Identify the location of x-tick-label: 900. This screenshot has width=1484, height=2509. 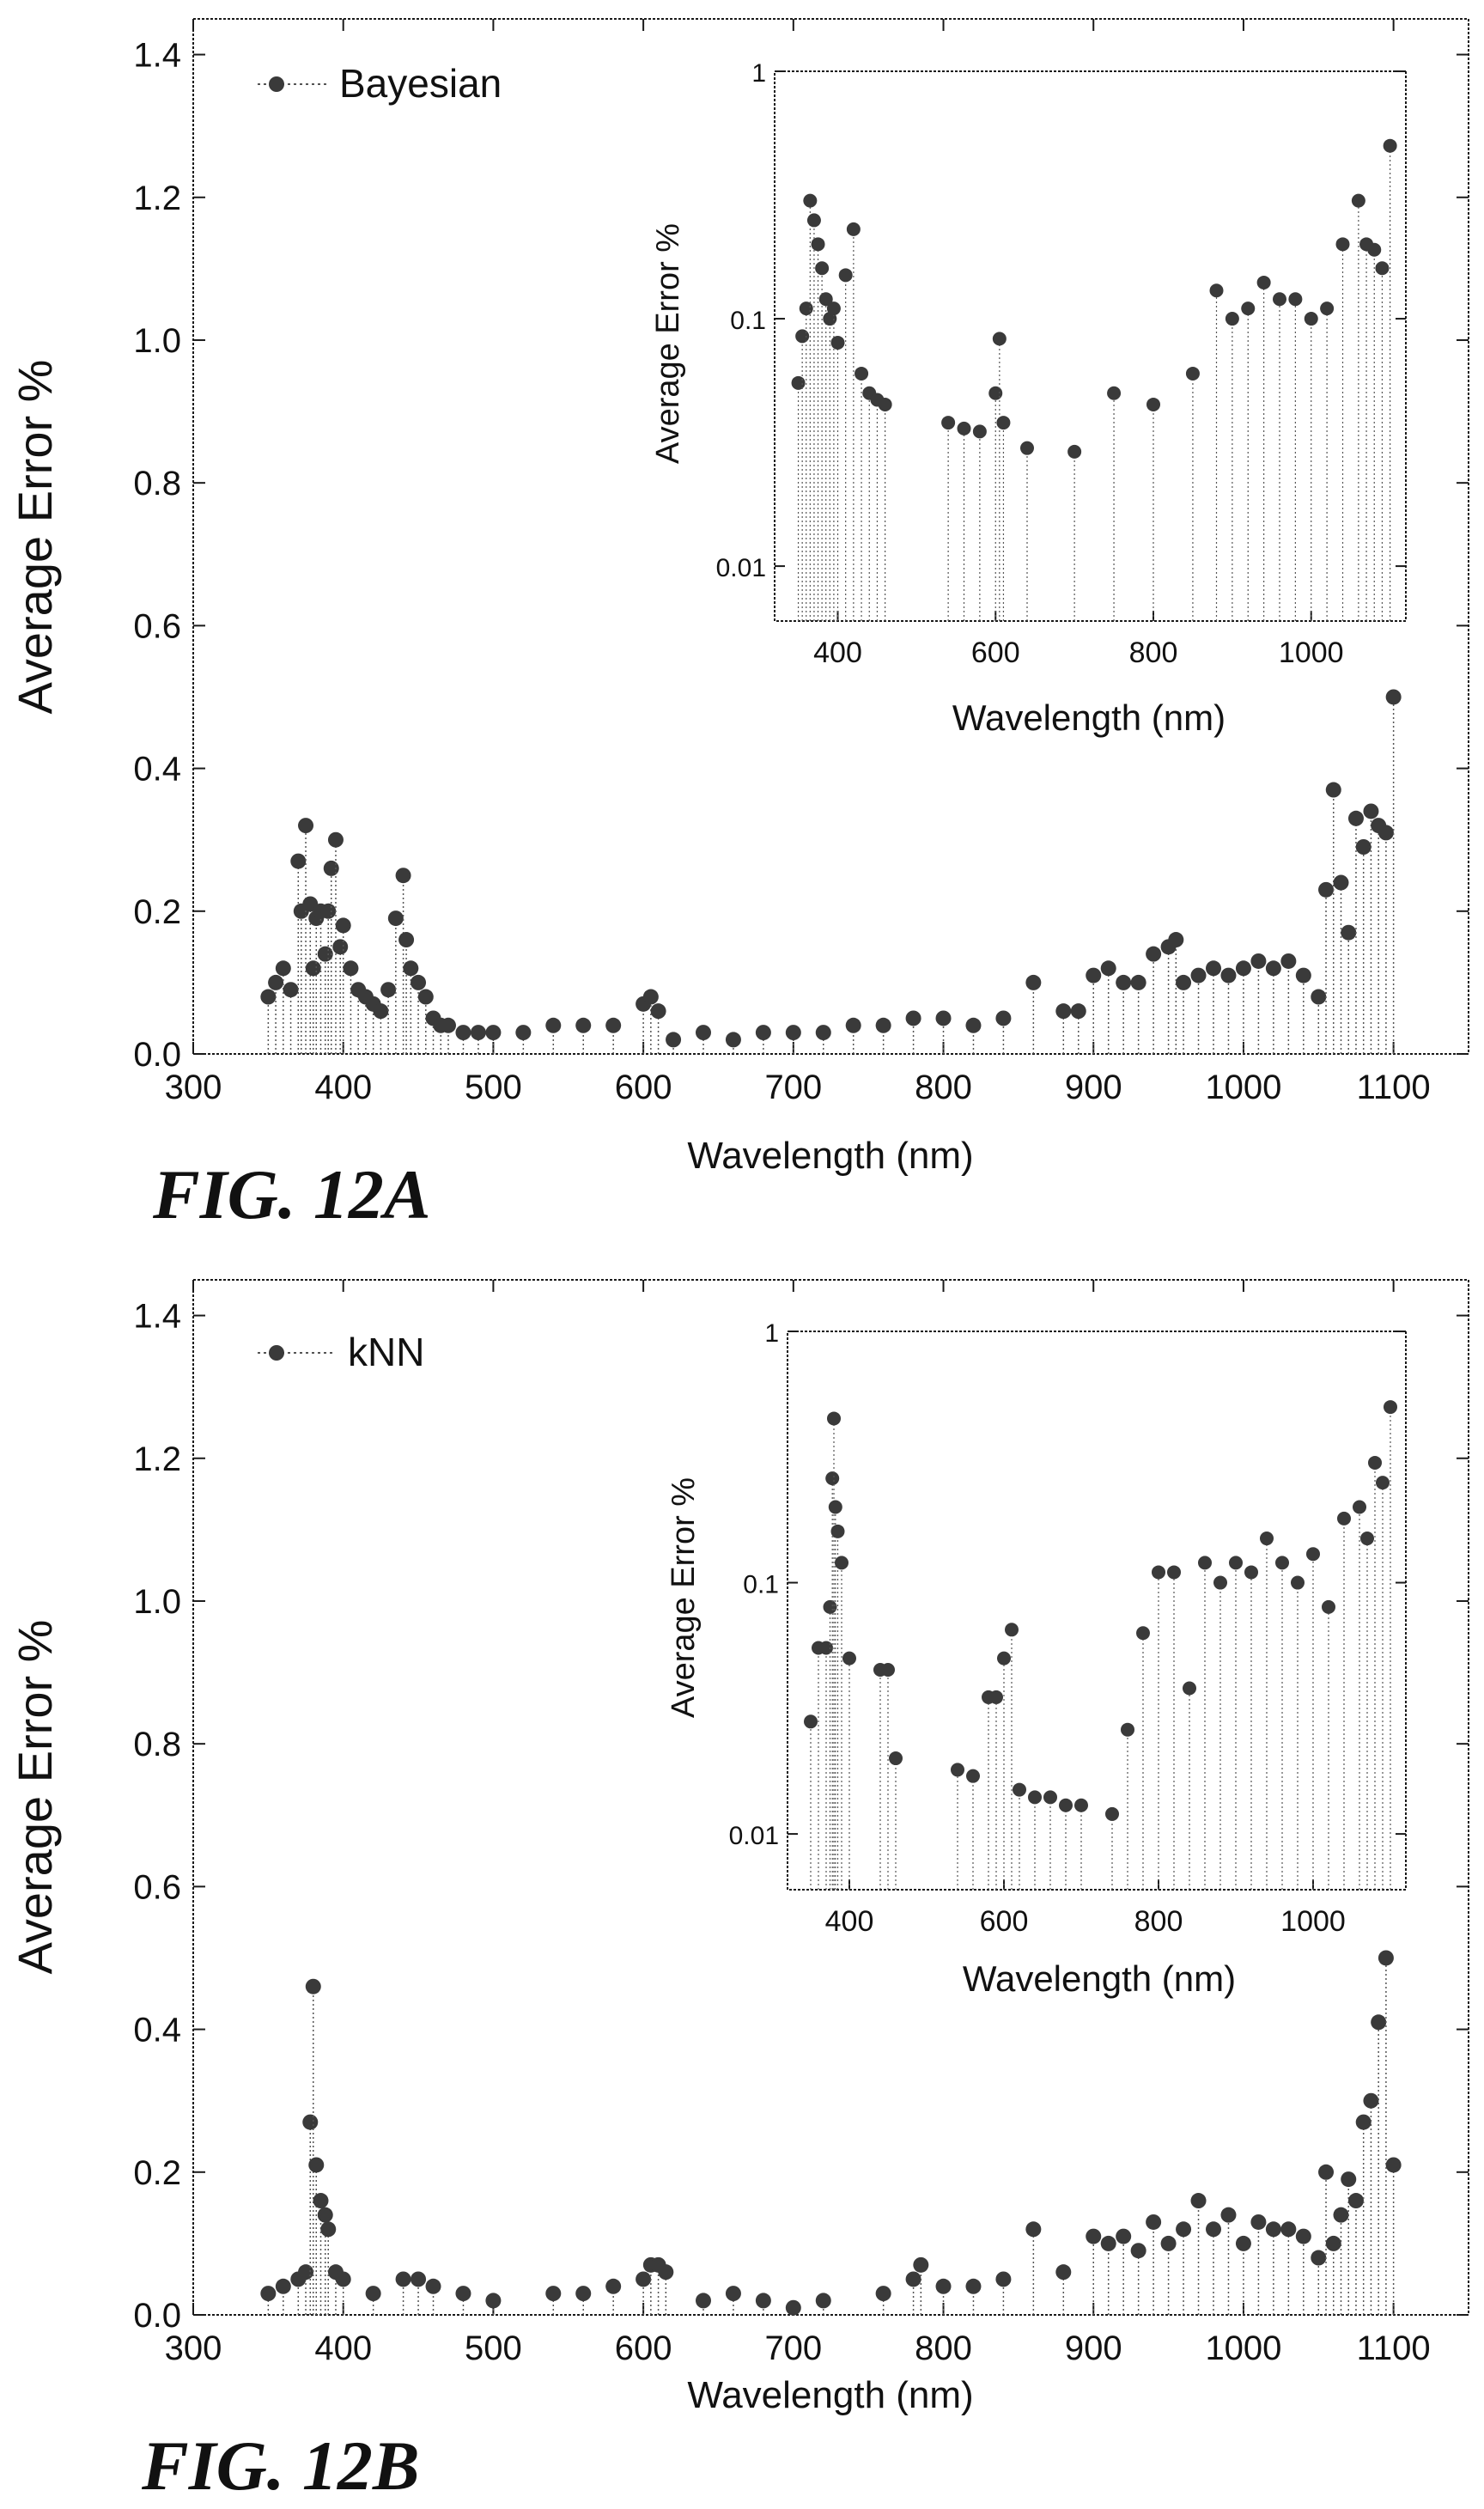
(1093, 2348).